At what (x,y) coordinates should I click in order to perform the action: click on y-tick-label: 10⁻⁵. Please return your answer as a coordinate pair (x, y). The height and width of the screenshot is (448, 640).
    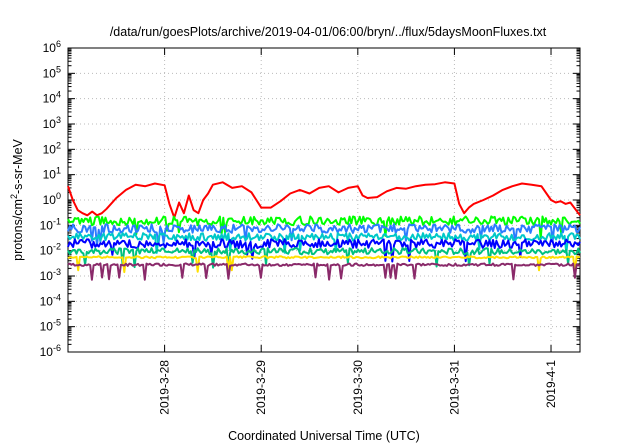
    Looking at the image, I should click on (50, 326).